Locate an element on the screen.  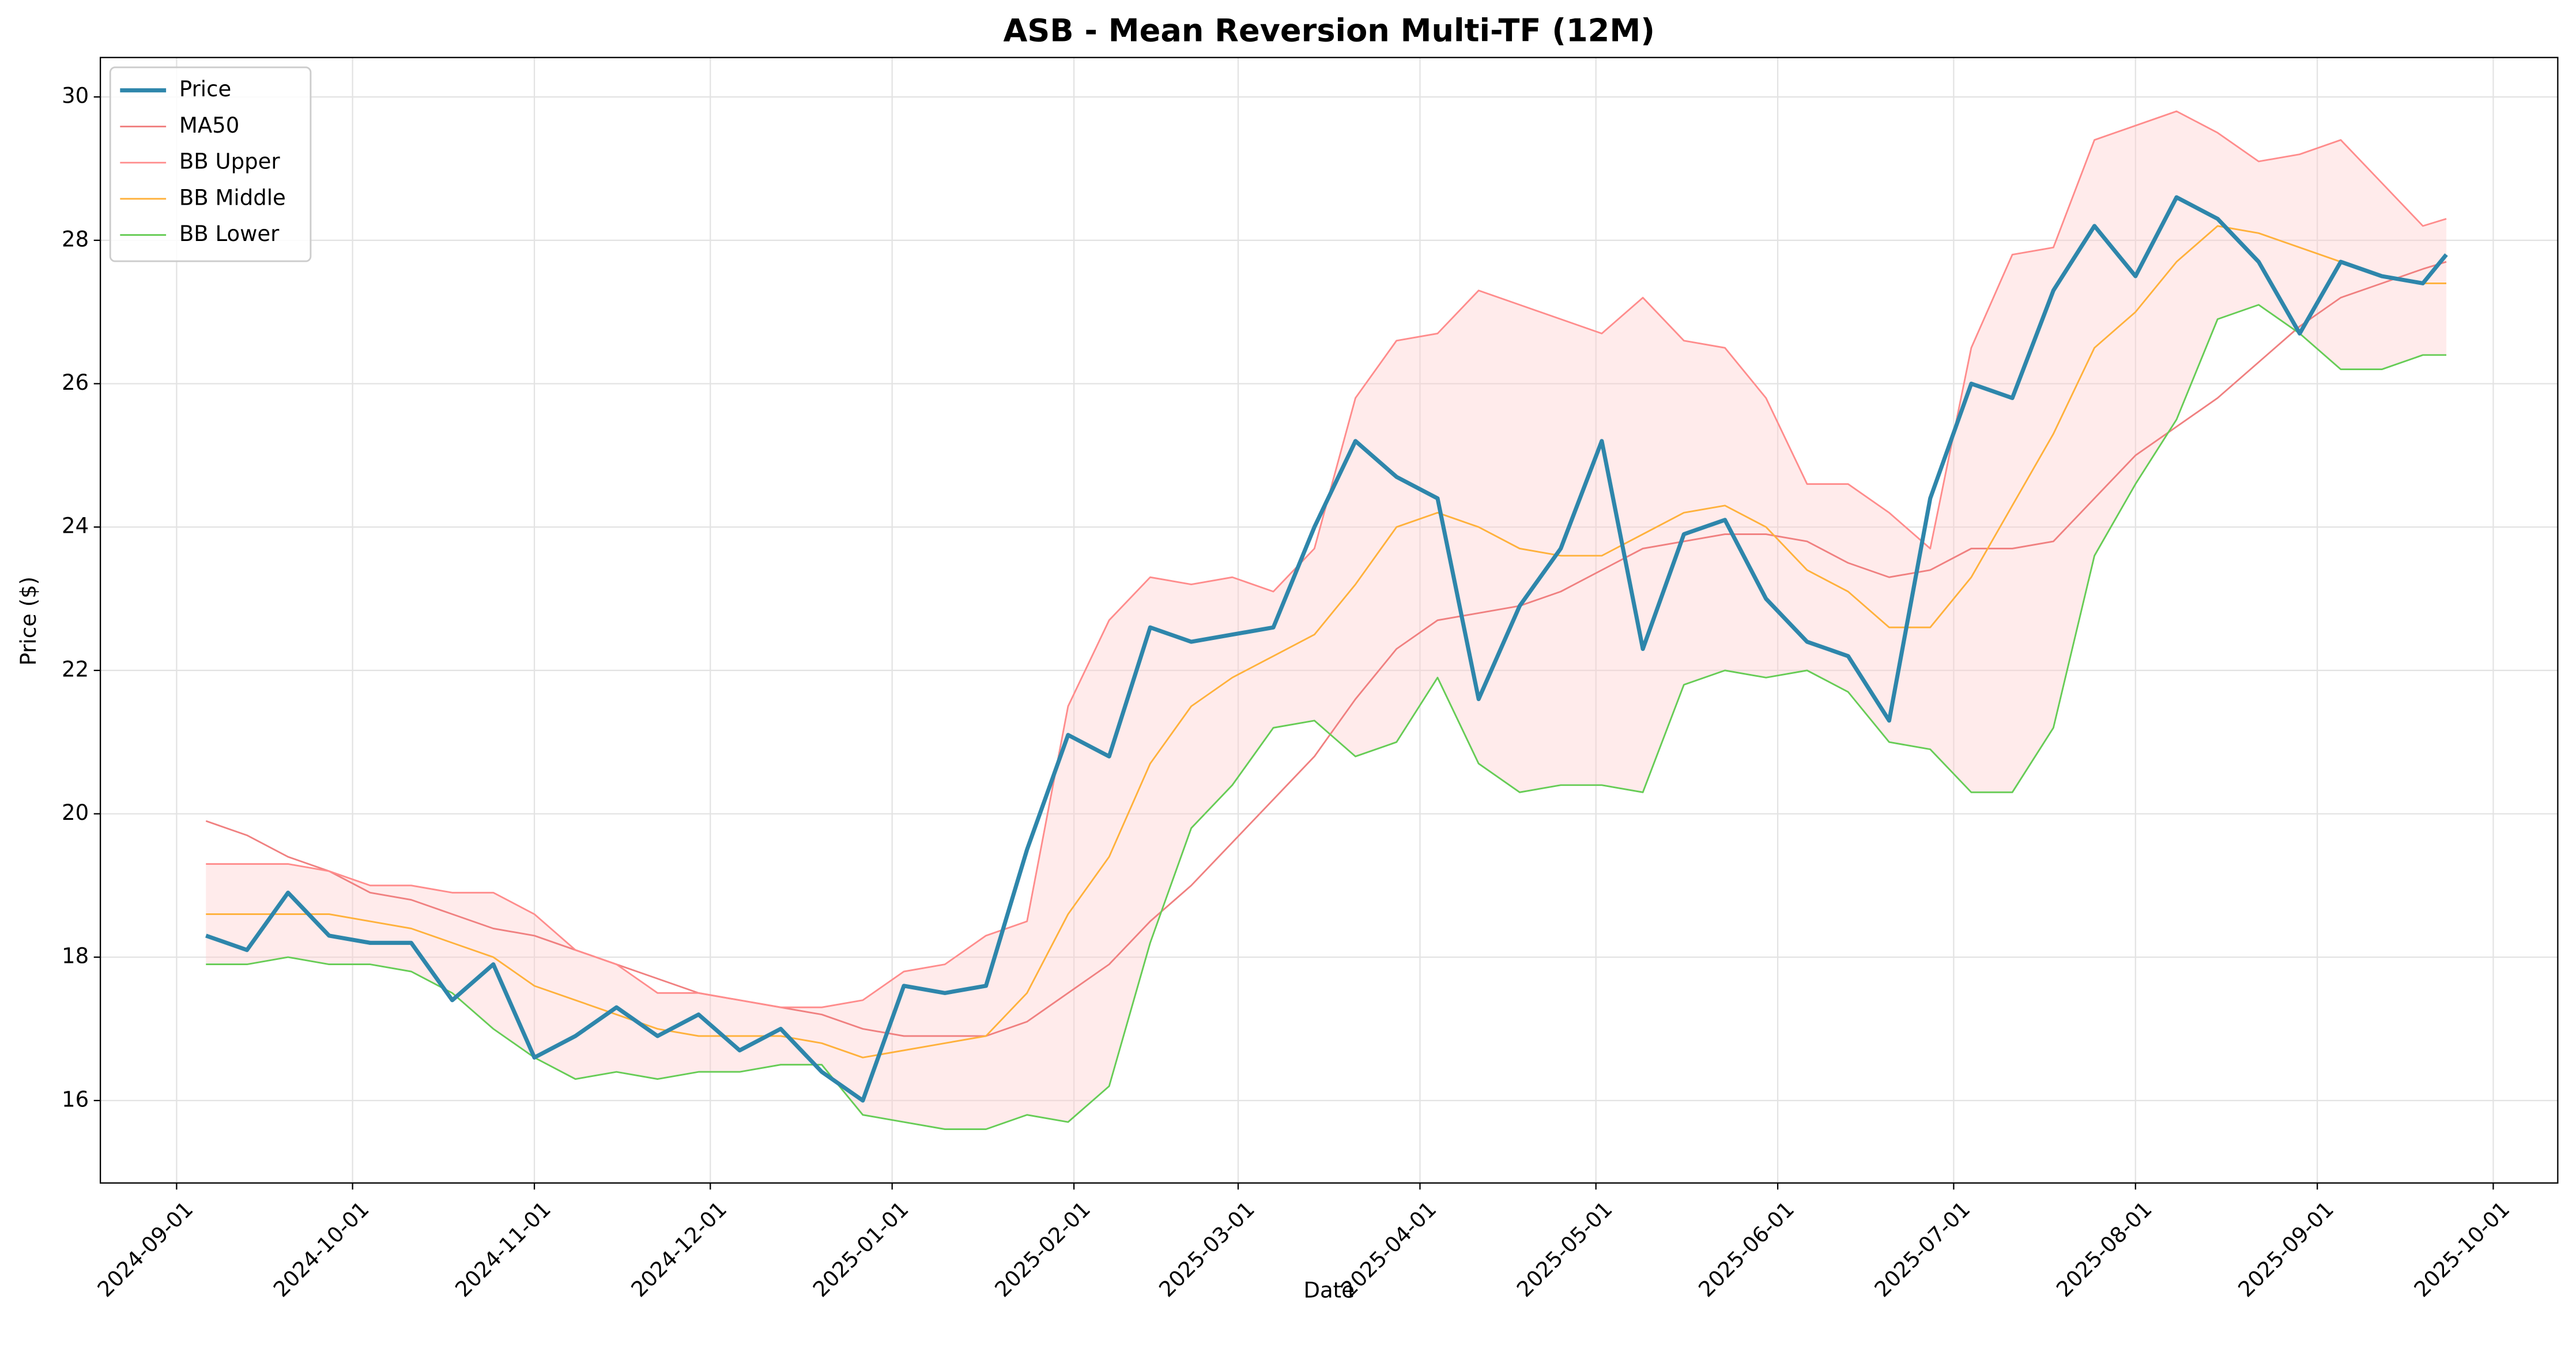
y-tick-label: 24 is located at coordinates (75, 526).